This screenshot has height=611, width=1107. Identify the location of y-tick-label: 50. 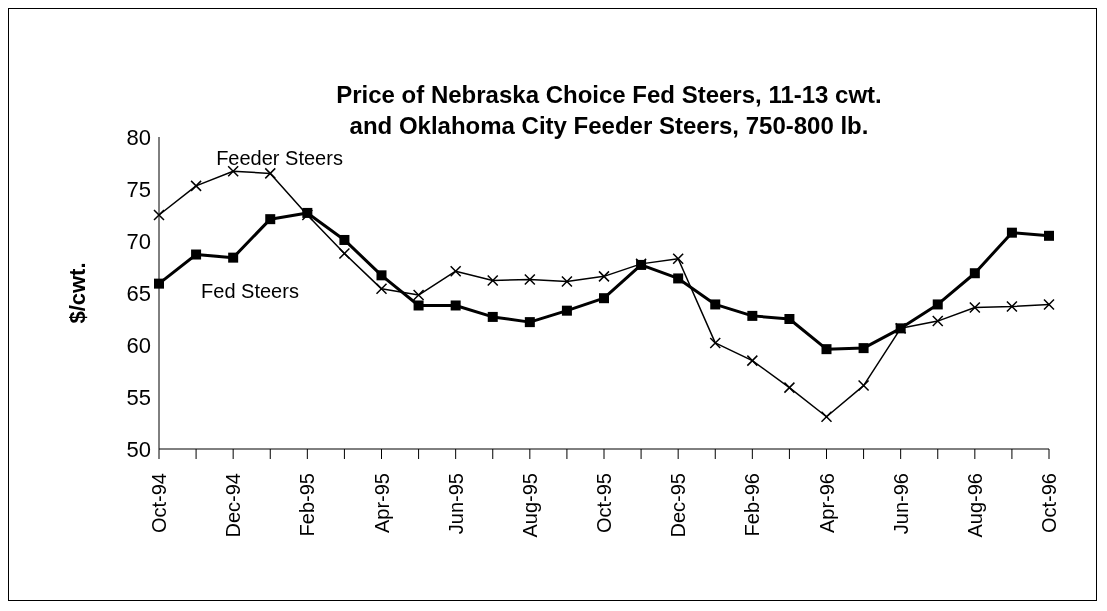
(138, 449).